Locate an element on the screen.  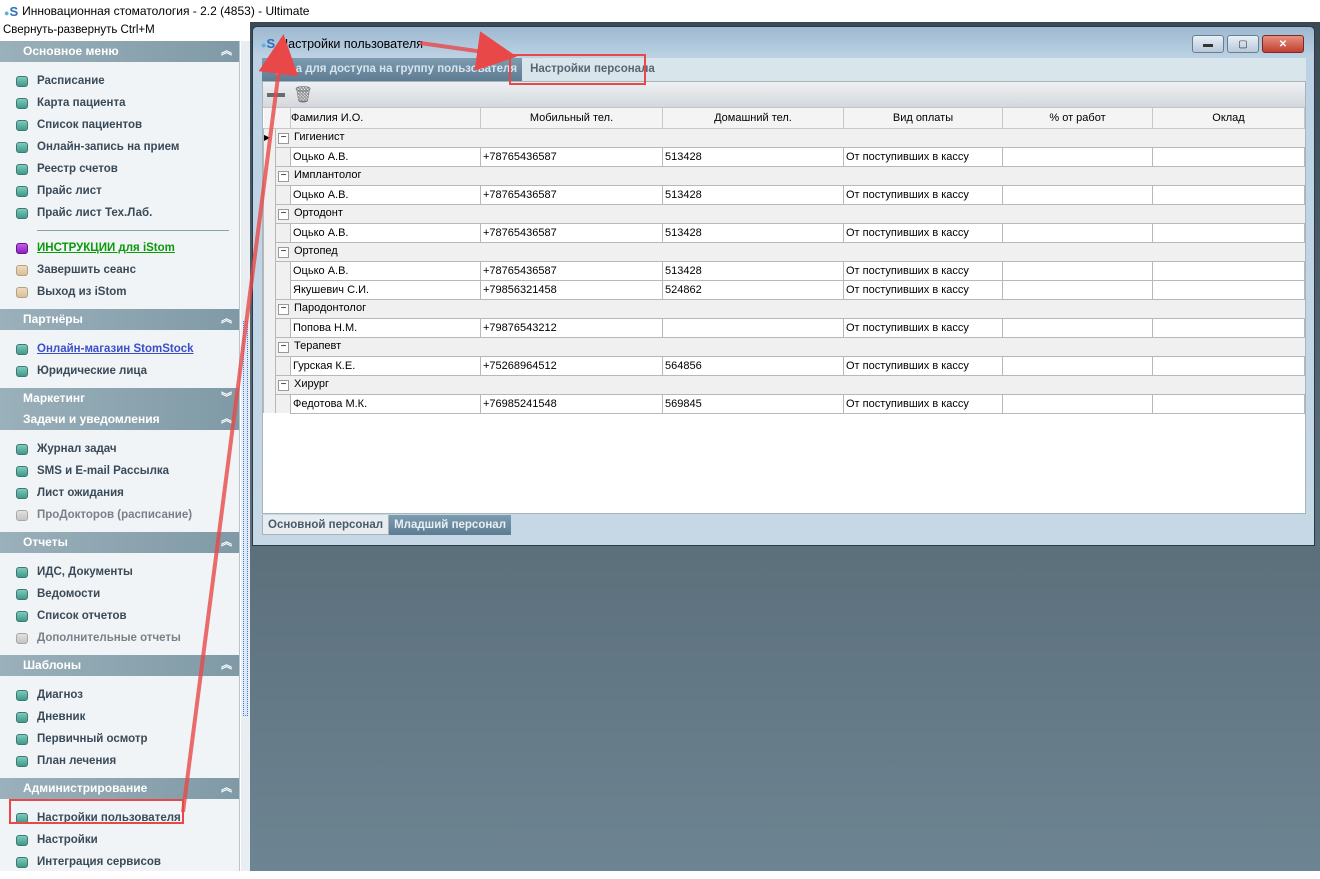
group-header: − Пародонтолог is located at coordinates (790, 308).